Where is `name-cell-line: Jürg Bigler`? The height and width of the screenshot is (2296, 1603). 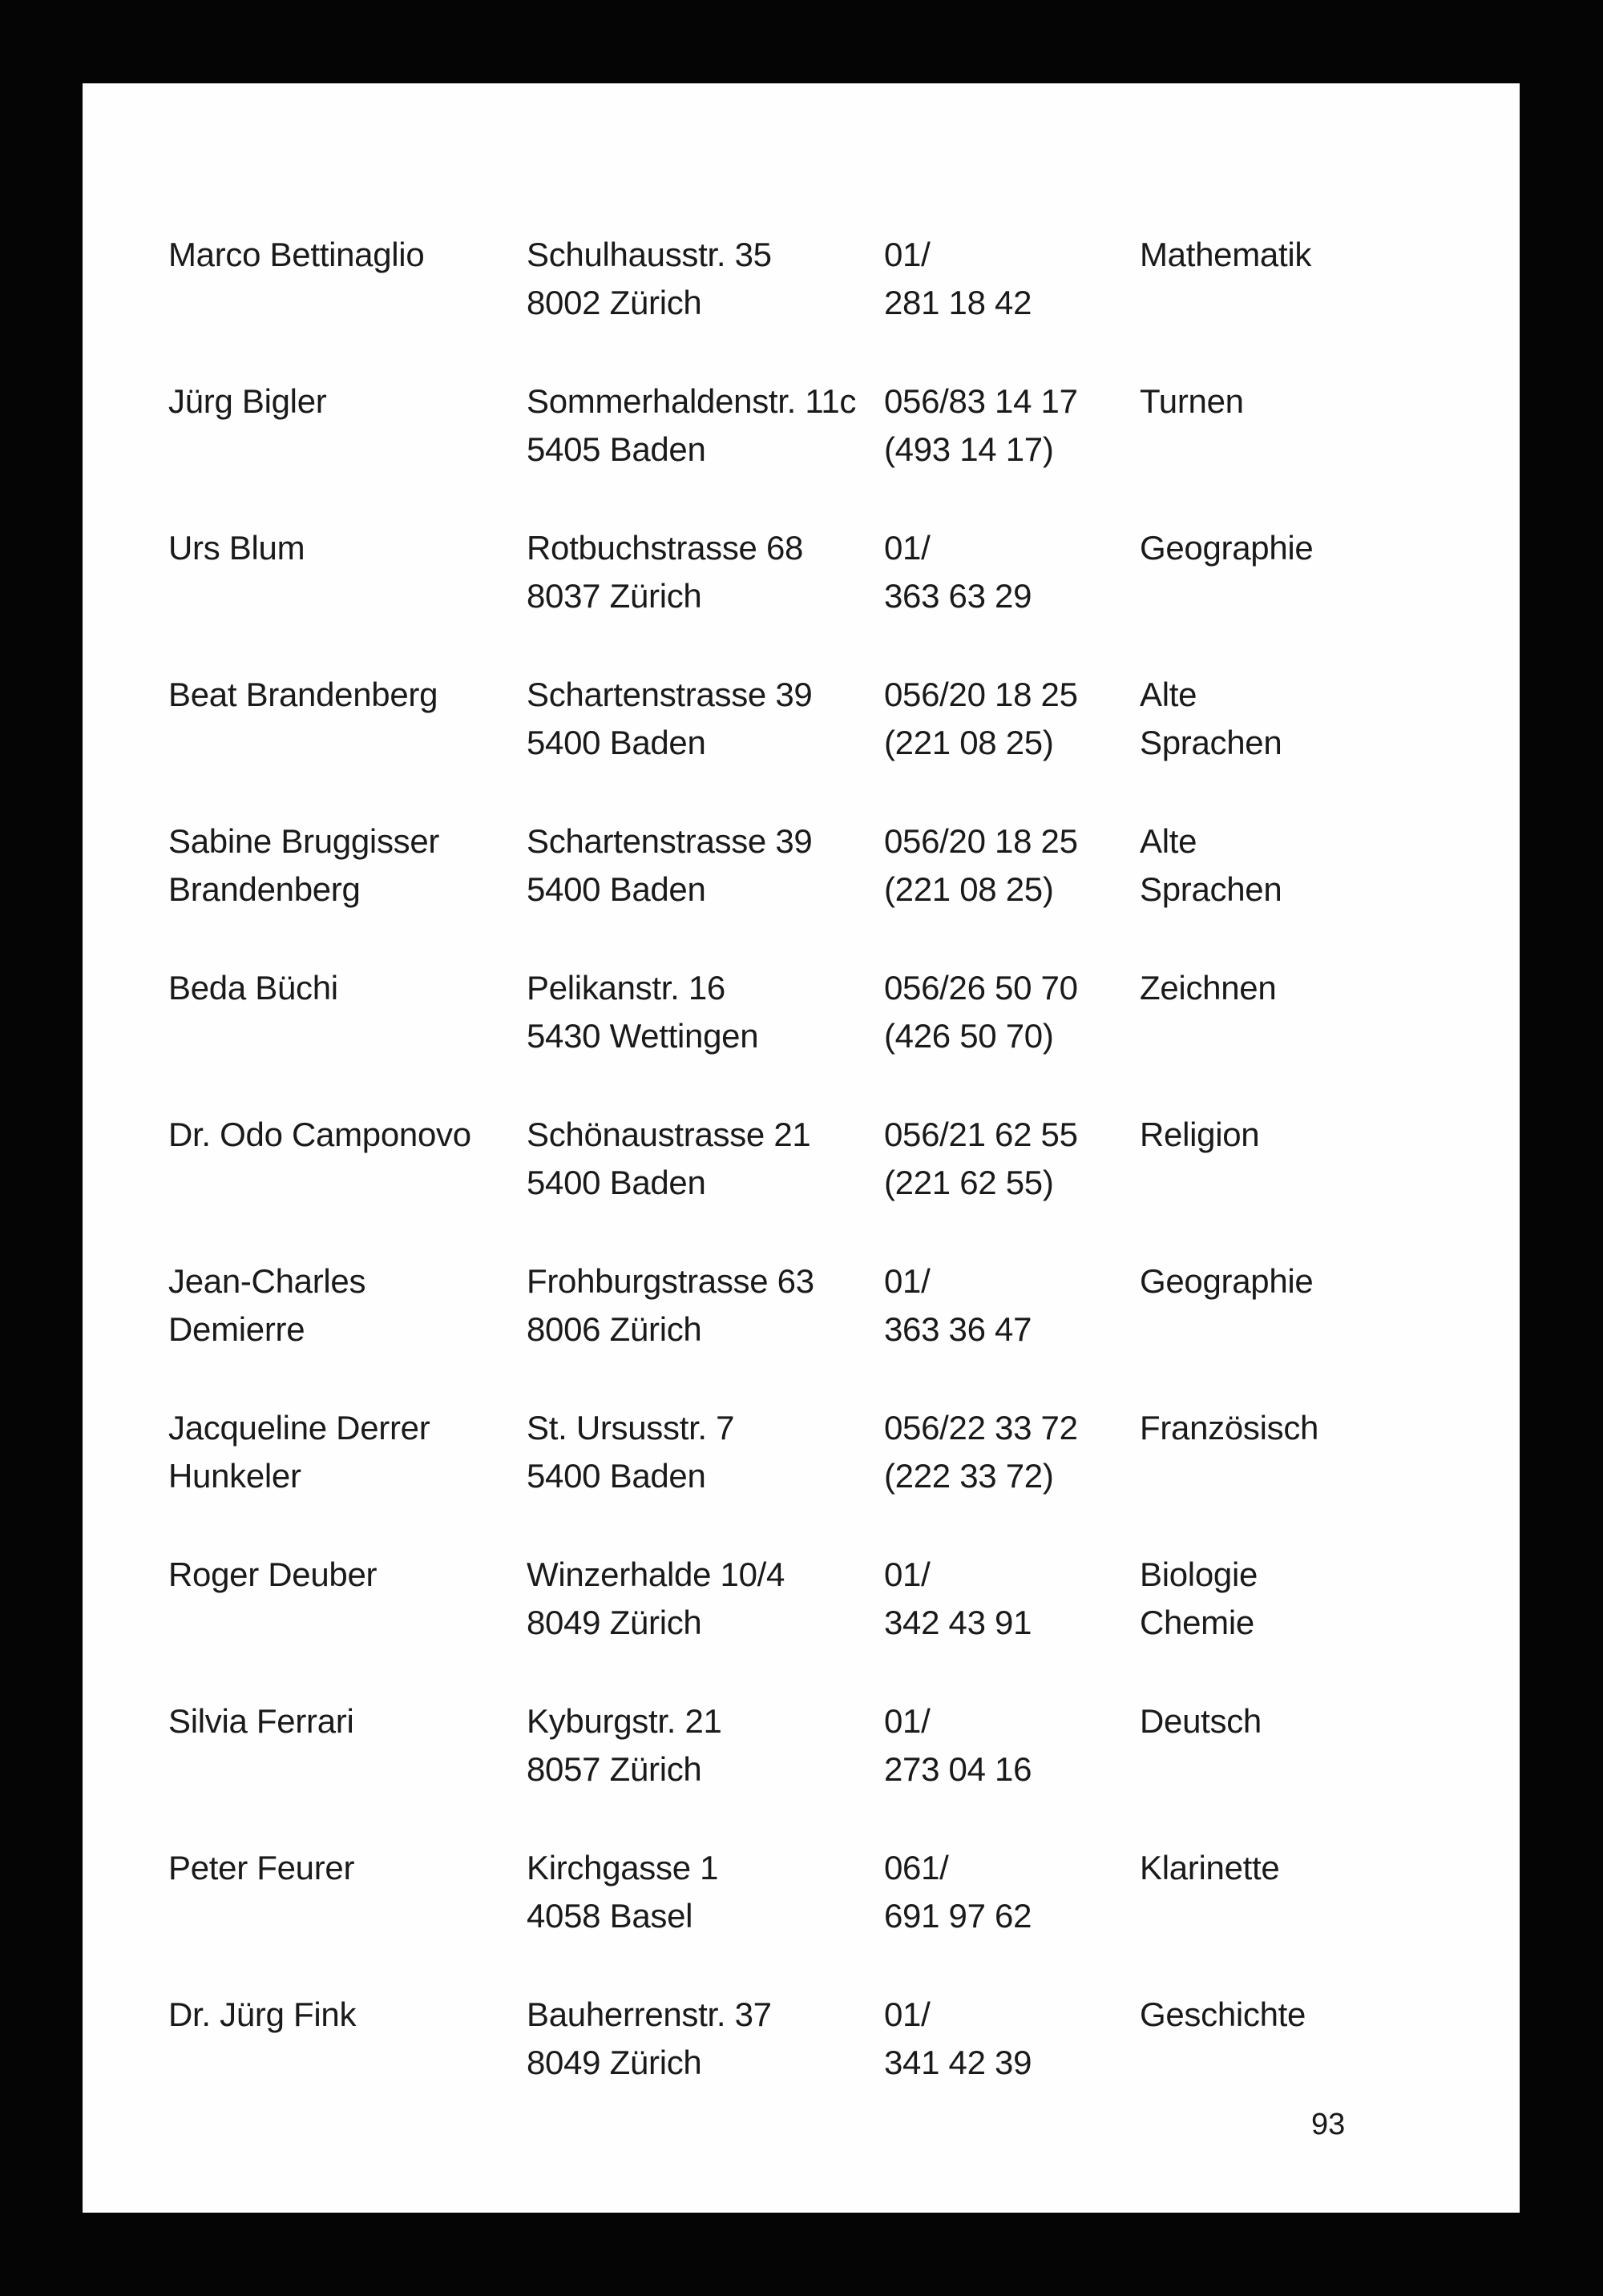 name-cell-line: Jürg Bigler is located at coordinates (247, 401).